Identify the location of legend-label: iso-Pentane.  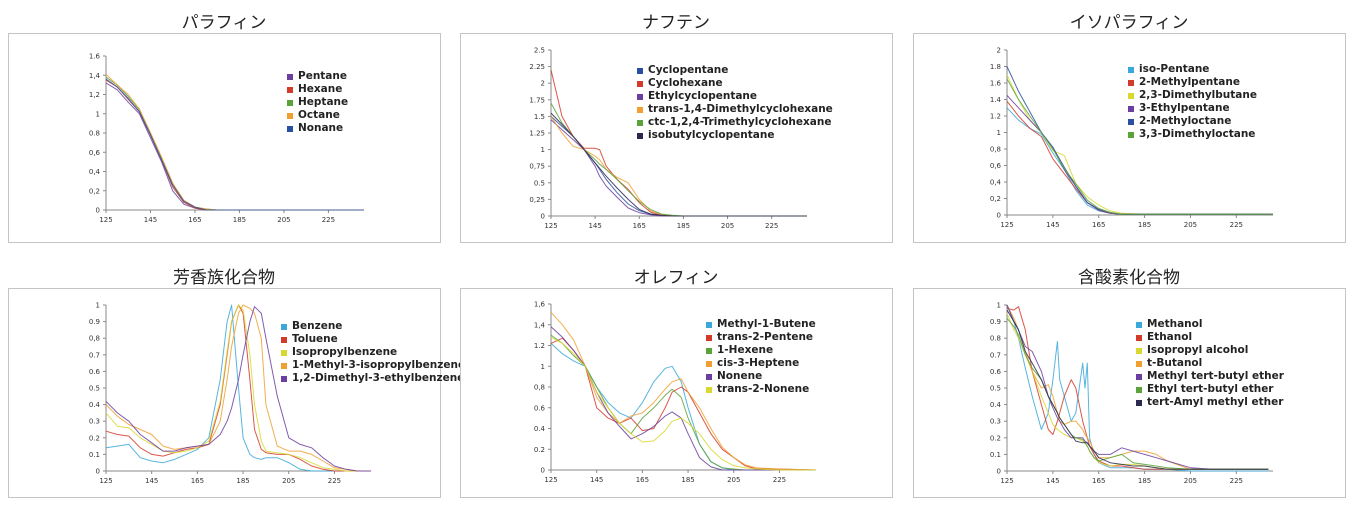
(1174, 69).